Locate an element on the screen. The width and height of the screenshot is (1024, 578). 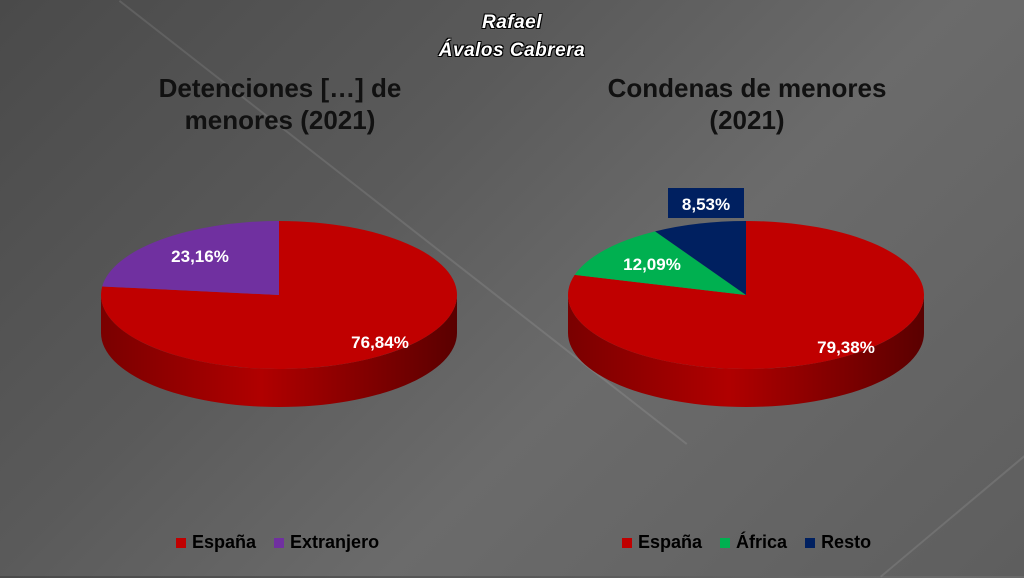
legend-swatch-resto is located at coordinates (810, 542).